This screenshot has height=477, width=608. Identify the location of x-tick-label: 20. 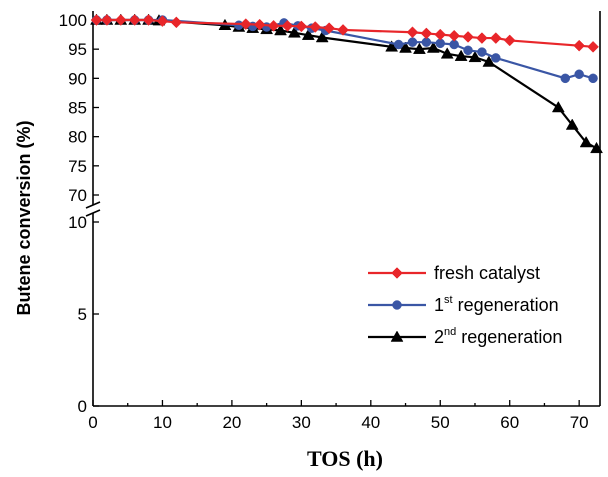
(231, 422).